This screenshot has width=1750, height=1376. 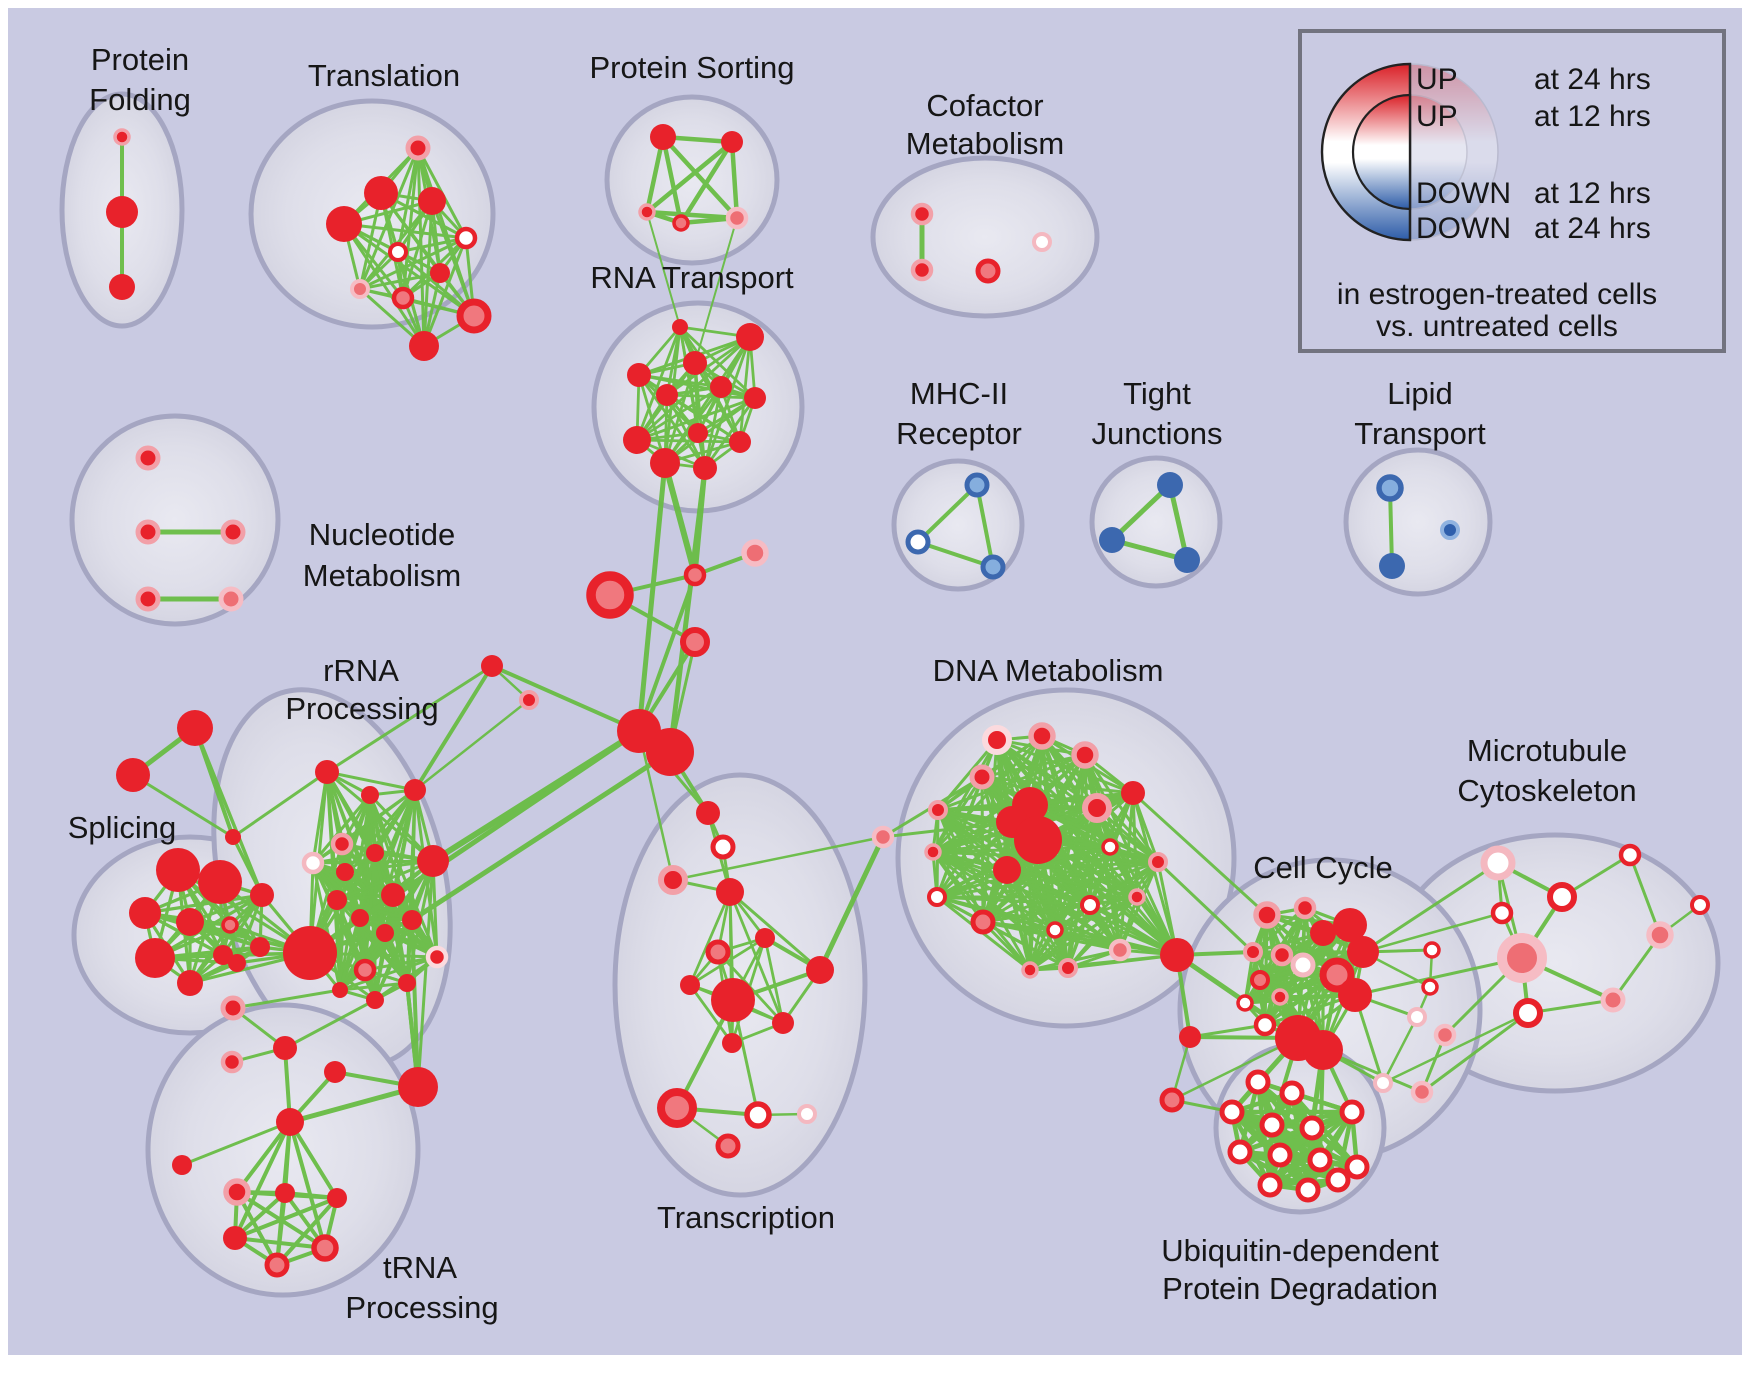 I want to click on cluster-bubble-tight-junctions, so click(x=1156, y=522).